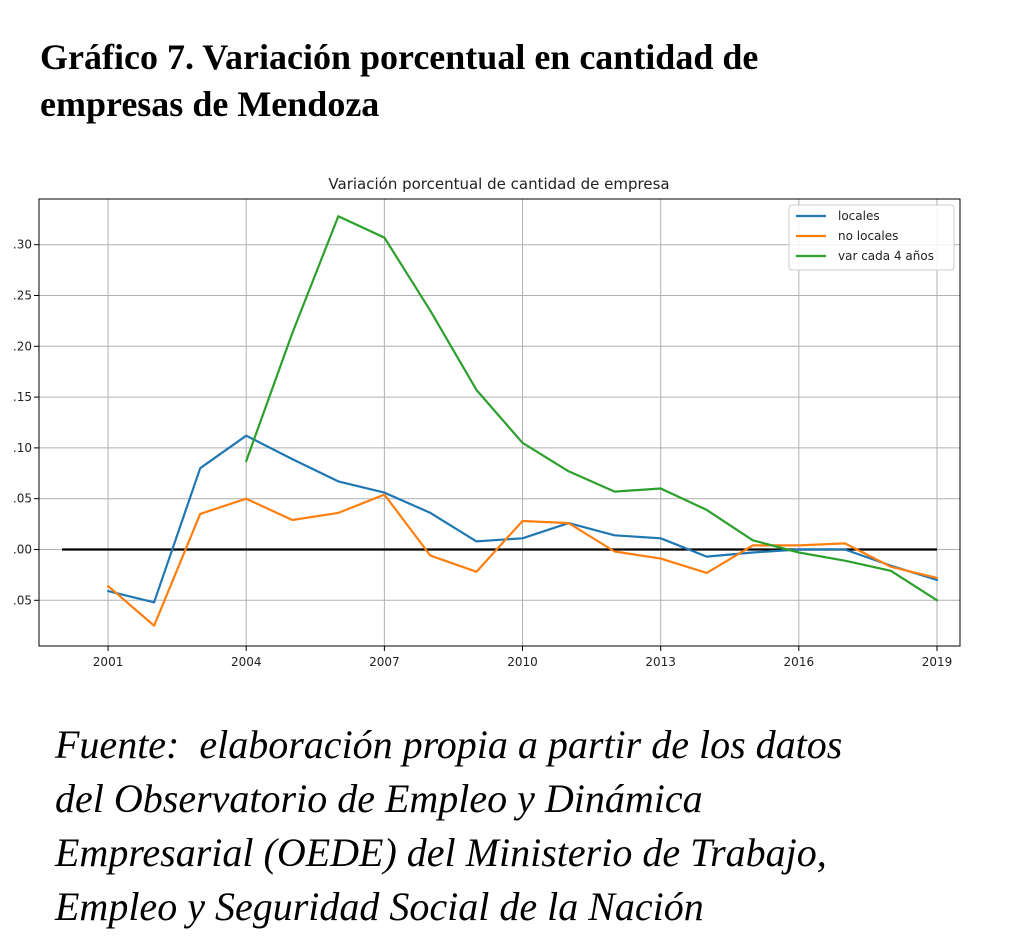 The height and width of the screenshot is (945, 1024). Describe the element at coordinates (108, 662) in the screenshot. I see `x-tick-label: 2001` at that location.